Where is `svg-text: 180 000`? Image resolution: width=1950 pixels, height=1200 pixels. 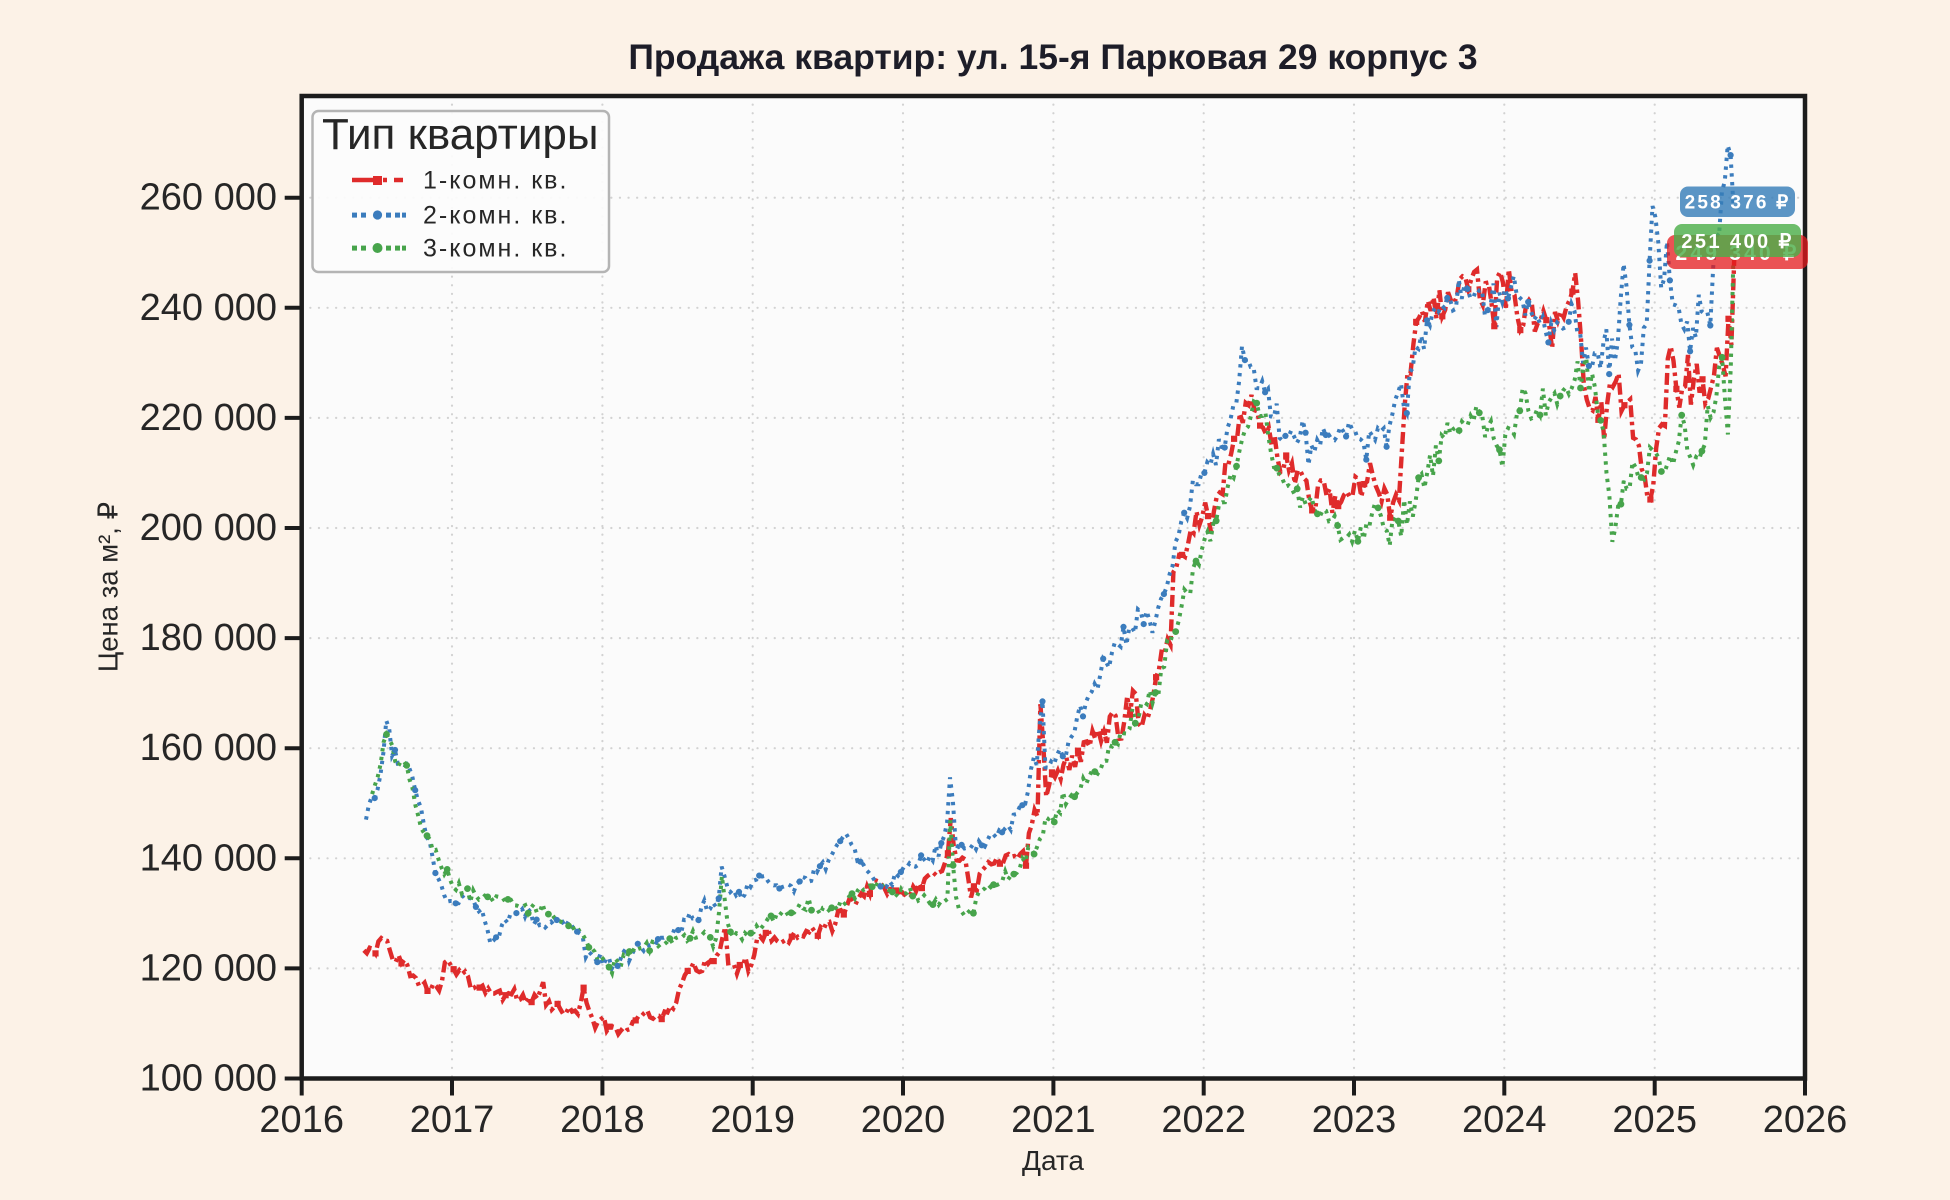 svg-text: 180 000 is located at coordinates (208, 638).